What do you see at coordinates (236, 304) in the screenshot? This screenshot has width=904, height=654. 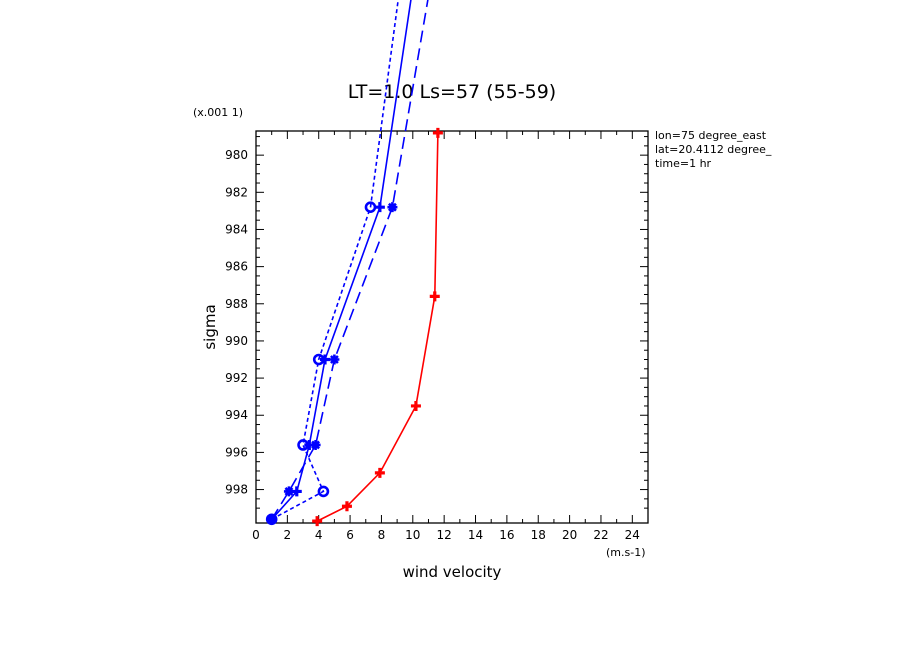 I see `y-tick-label: 988` at bounding box center [236, 304].